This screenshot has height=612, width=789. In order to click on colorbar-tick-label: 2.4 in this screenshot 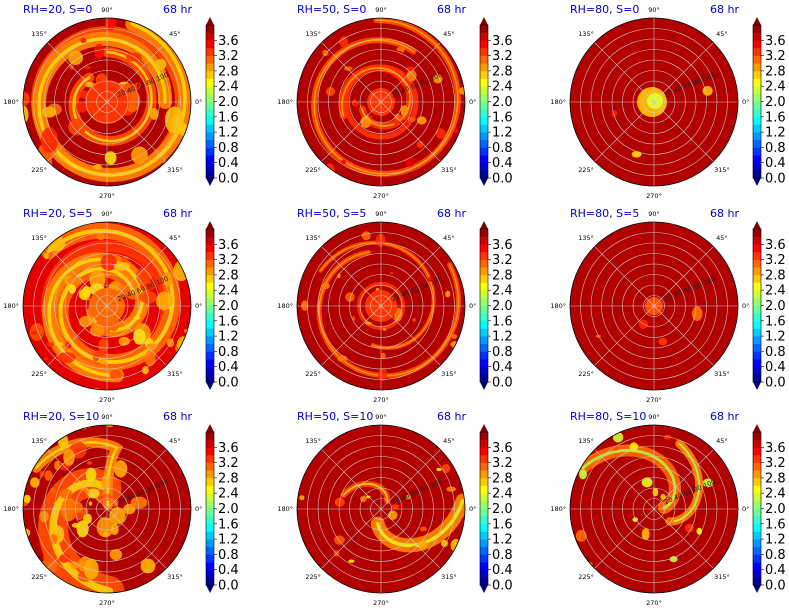, I will do `click(228, 494)`.